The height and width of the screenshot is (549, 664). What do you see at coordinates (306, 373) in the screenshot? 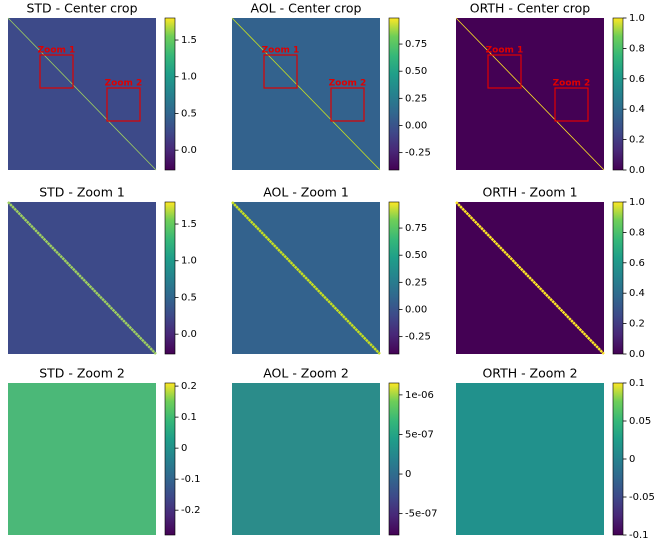
I see `panel-title: AOL - Zoom 2` at bounding box center [306, 373].